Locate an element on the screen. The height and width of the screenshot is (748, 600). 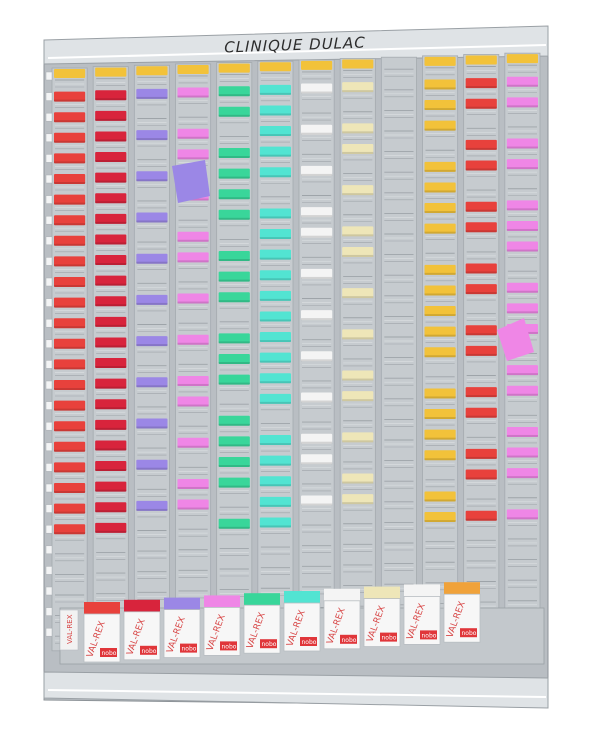
column-header-card is located at coordinates (317, 65).